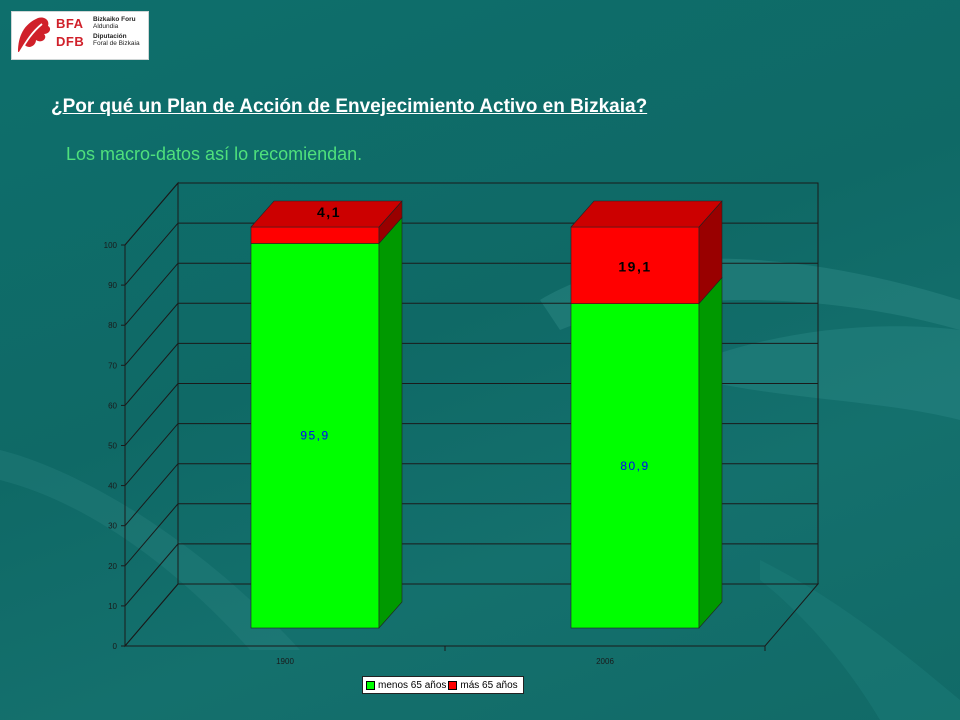  What do you see at coordinates (710, 452) in the screenshot?
I see `bar-2006-0-side` at bounding box center [710, 452].